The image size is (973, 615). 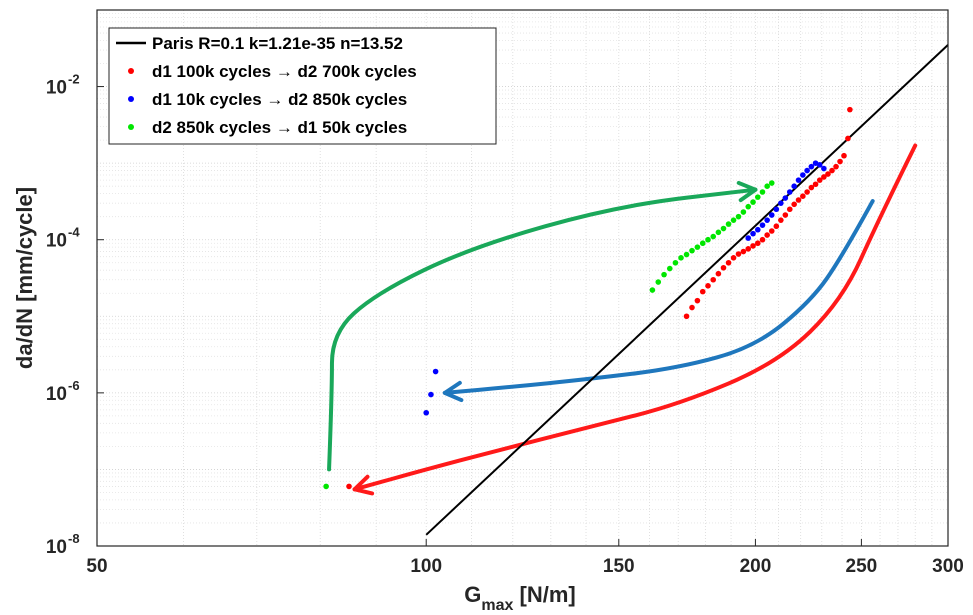 I want to click on legend-label-red: d1 100k cycles → d2 700k cycles, so click(x=284, y=71).